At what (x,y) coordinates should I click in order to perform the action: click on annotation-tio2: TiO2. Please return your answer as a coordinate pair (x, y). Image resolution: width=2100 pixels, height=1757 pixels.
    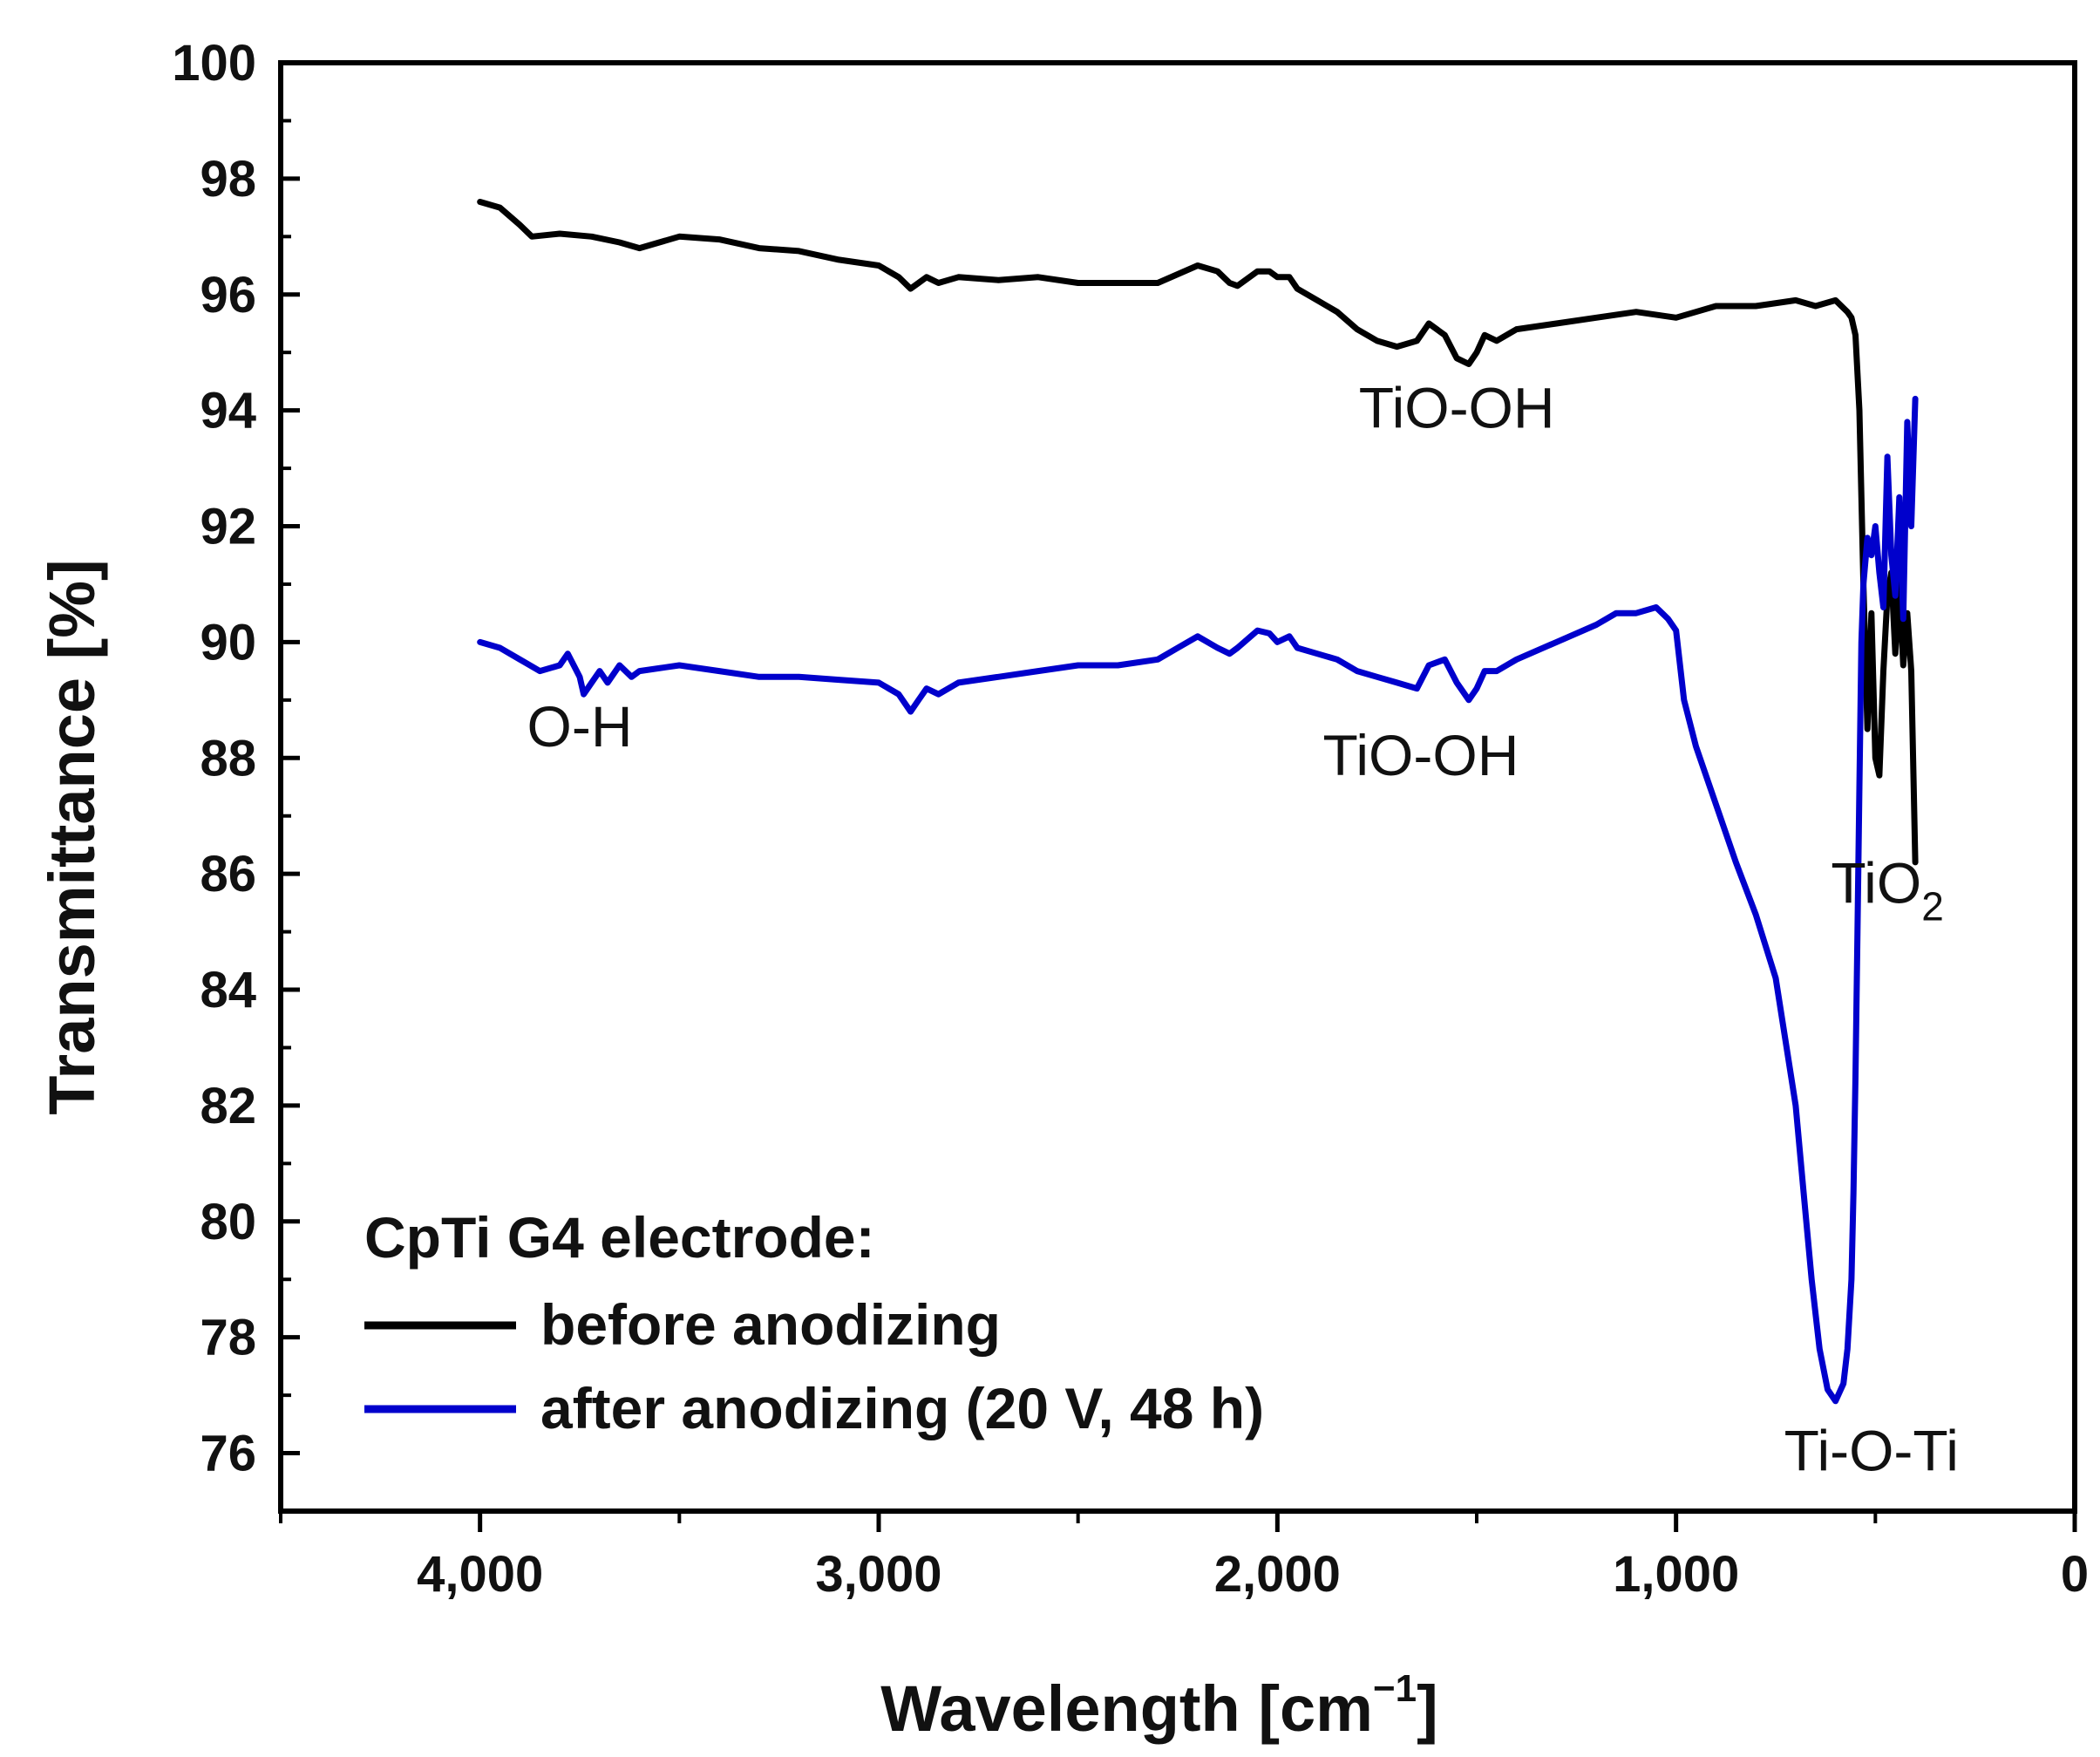
    Looking at the image, I should click on (1887, 889).